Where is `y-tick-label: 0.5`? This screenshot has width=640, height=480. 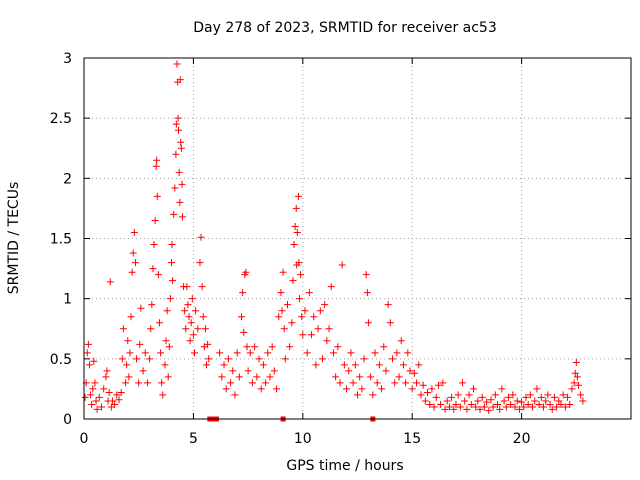 y-tick-label: 0.5 is located at coordinates (61, 360).